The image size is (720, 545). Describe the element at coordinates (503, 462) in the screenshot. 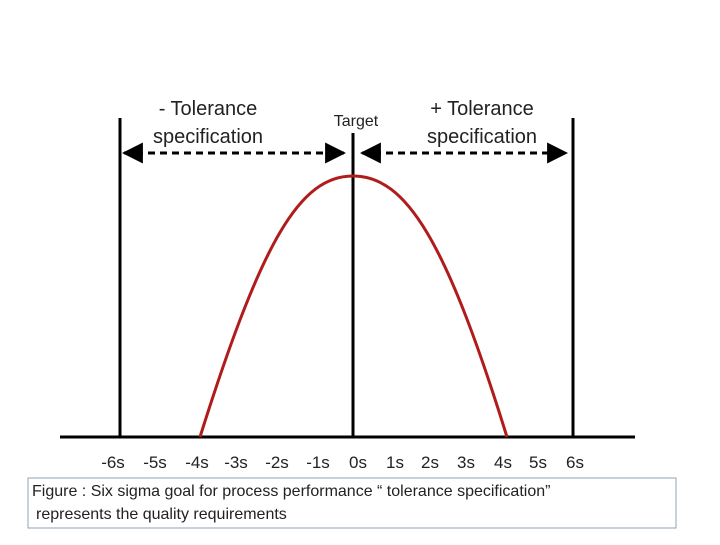

I see `axis-label: 4s` at that location.